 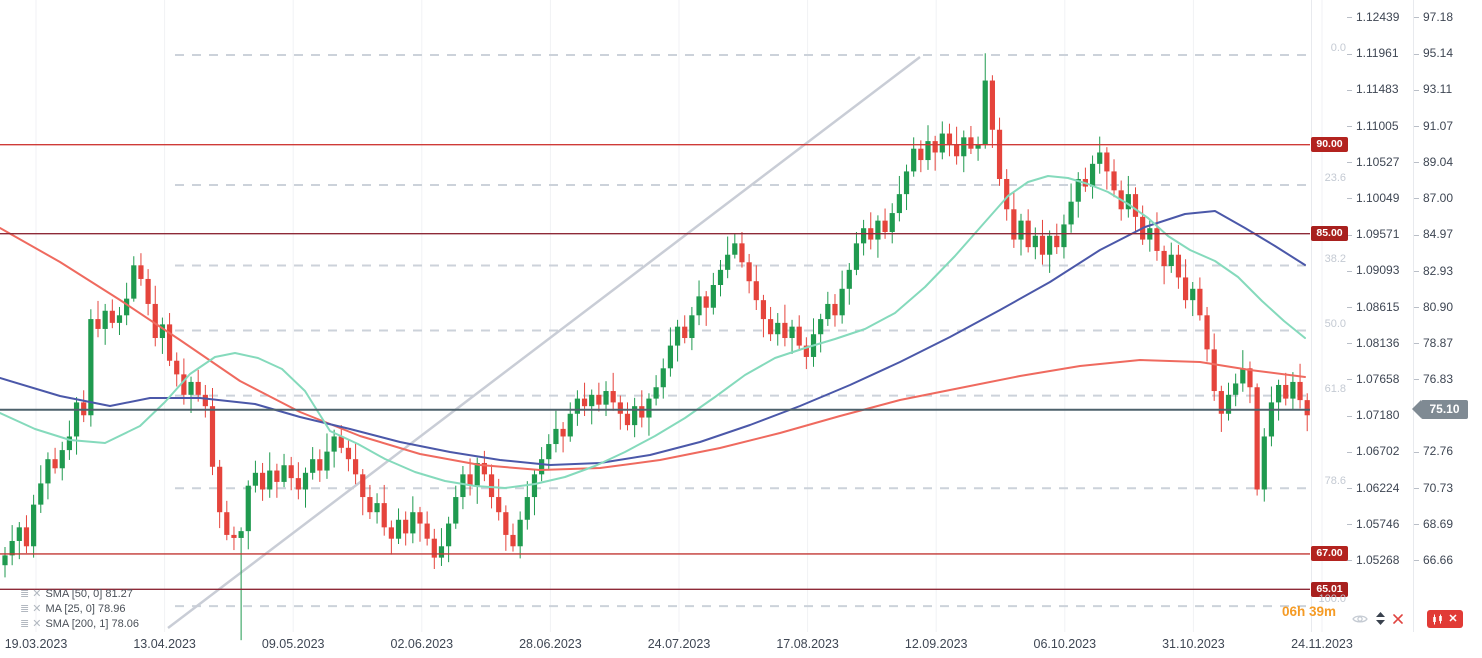 I want to click on legend-row: ≣ ✕ MA [25, 0] 78.96, so click(x=79, y=608).